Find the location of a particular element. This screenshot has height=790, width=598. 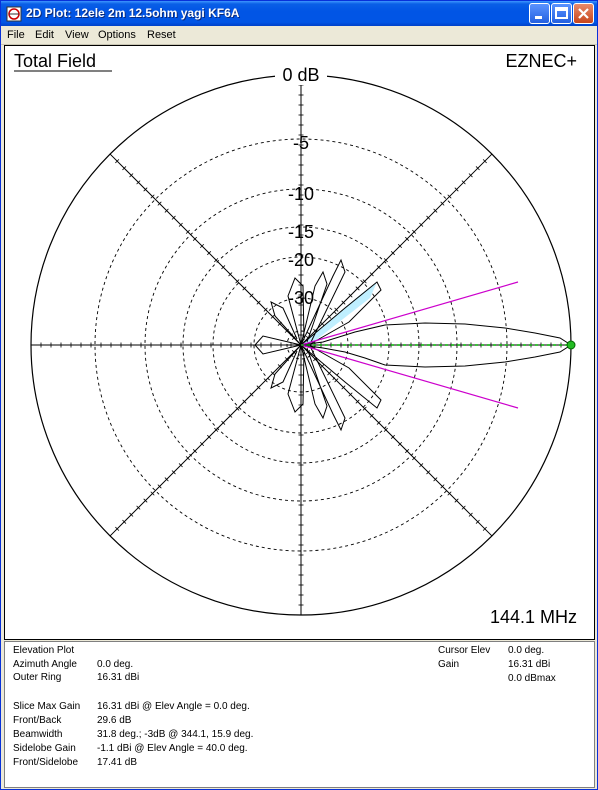

outer-ring-label: Outer Ring is located at coordinates (37, 677).